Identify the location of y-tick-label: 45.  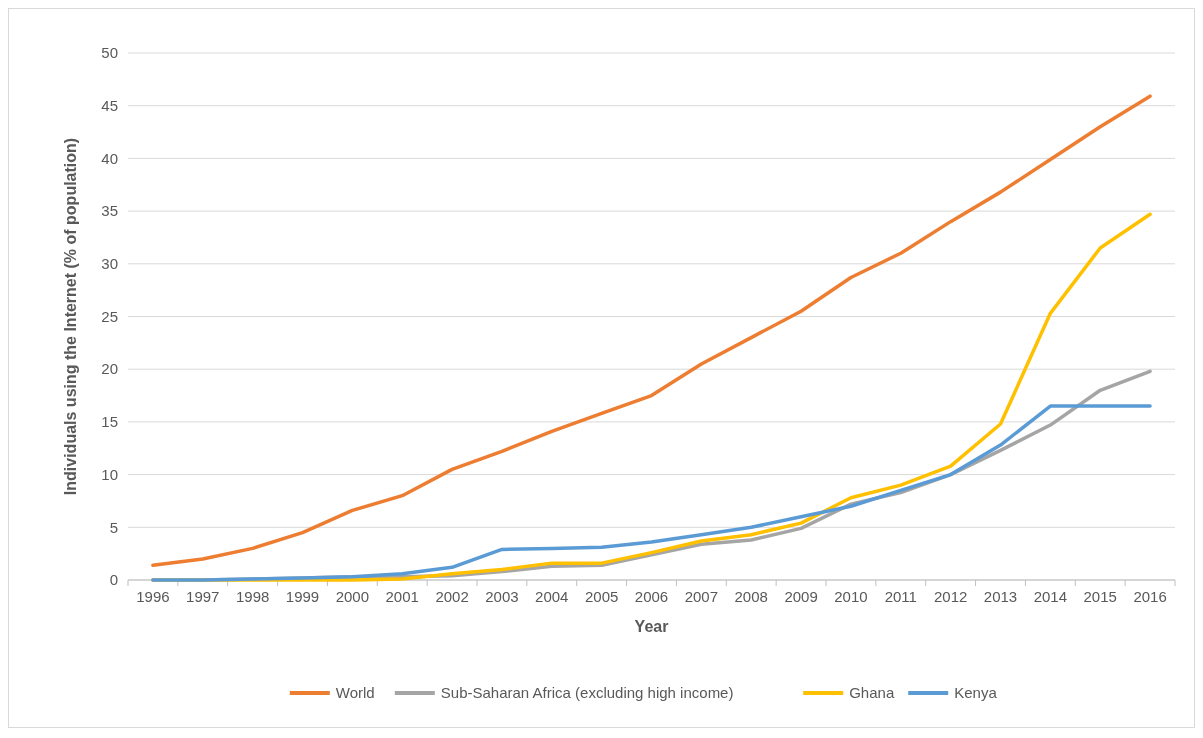
(109, 105).